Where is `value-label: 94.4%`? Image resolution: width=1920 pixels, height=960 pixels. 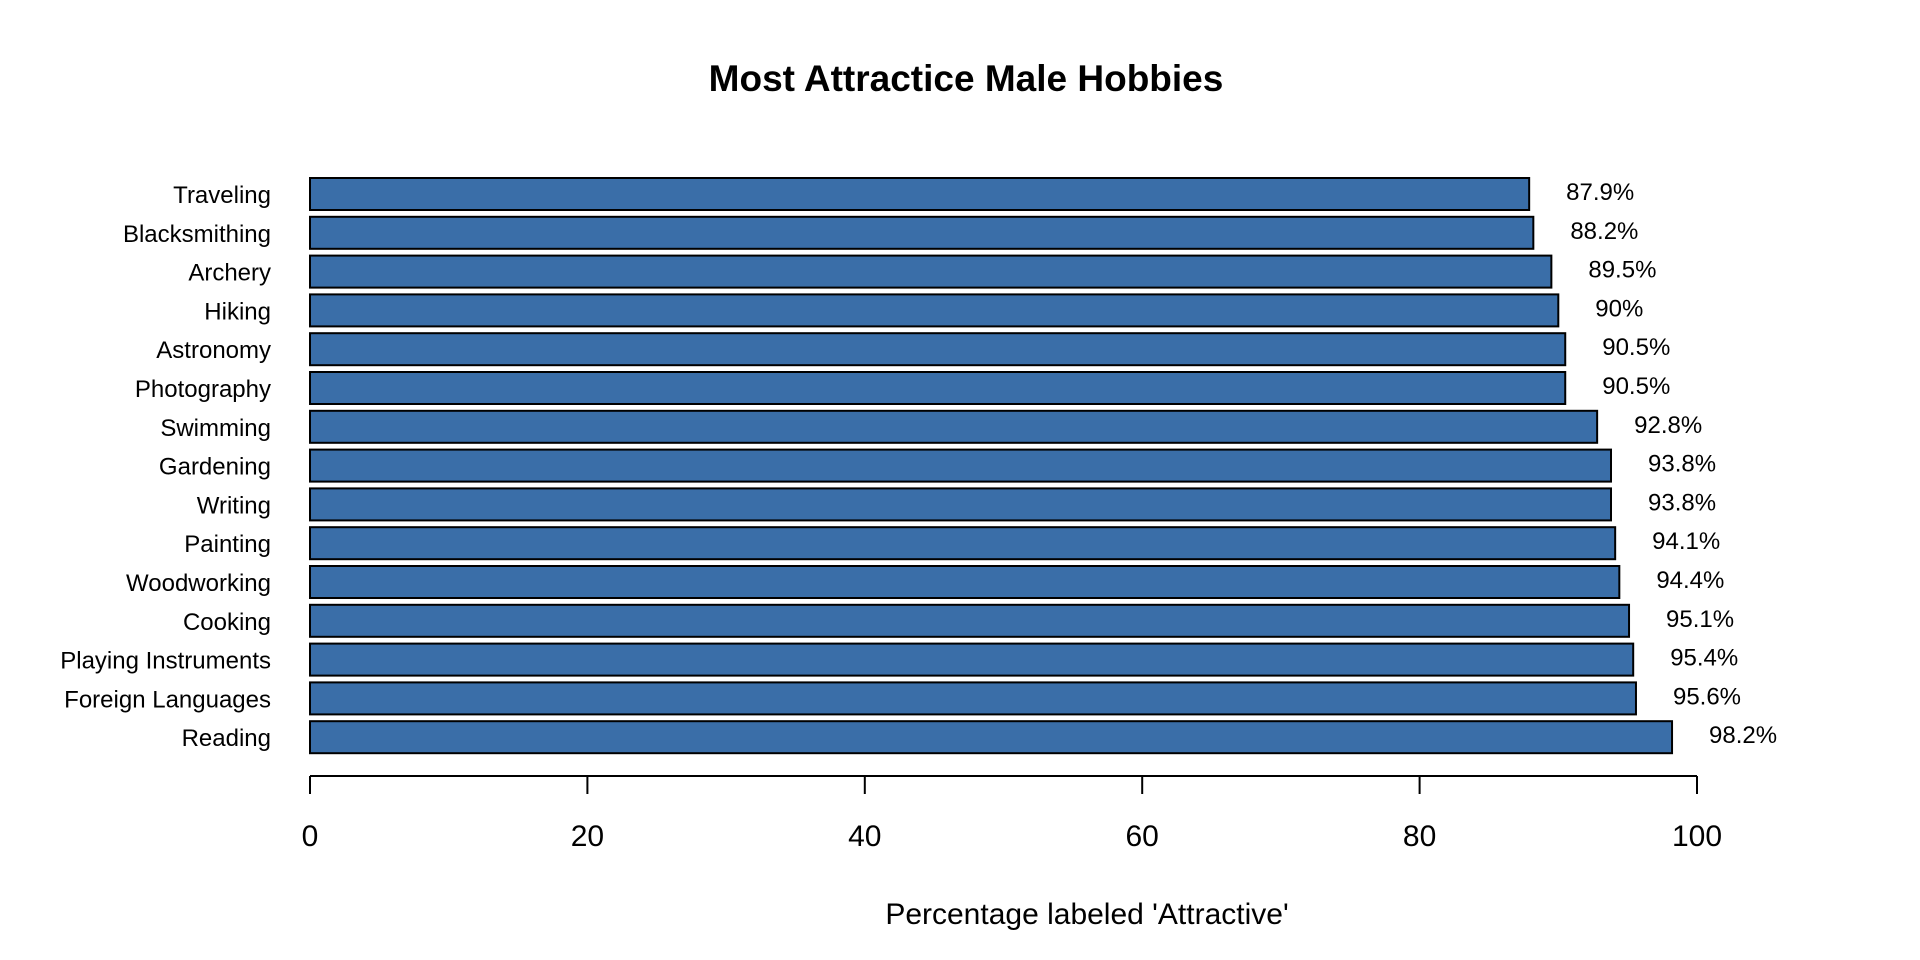 value-label: 94.4% is located at coordinates (1690, 580).